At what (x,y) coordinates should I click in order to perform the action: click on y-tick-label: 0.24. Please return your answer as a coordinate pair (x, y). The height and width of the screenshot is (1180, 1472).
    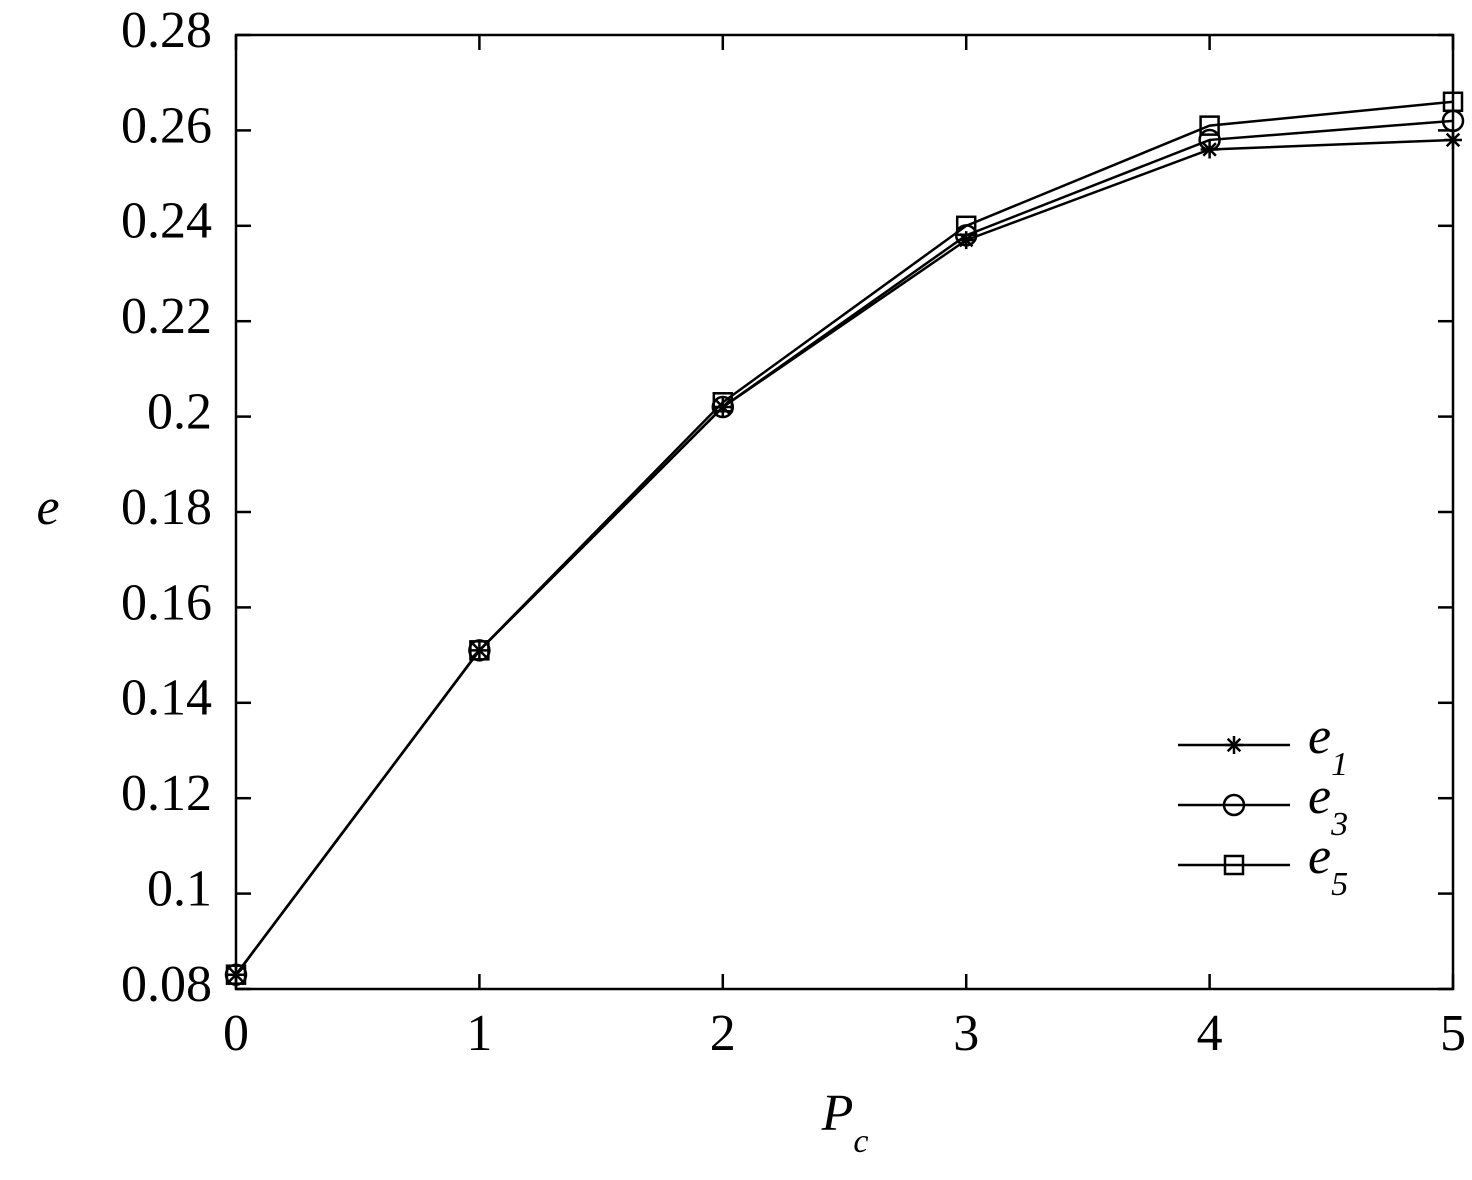
    Looking at the image, I should click on (166, 221).